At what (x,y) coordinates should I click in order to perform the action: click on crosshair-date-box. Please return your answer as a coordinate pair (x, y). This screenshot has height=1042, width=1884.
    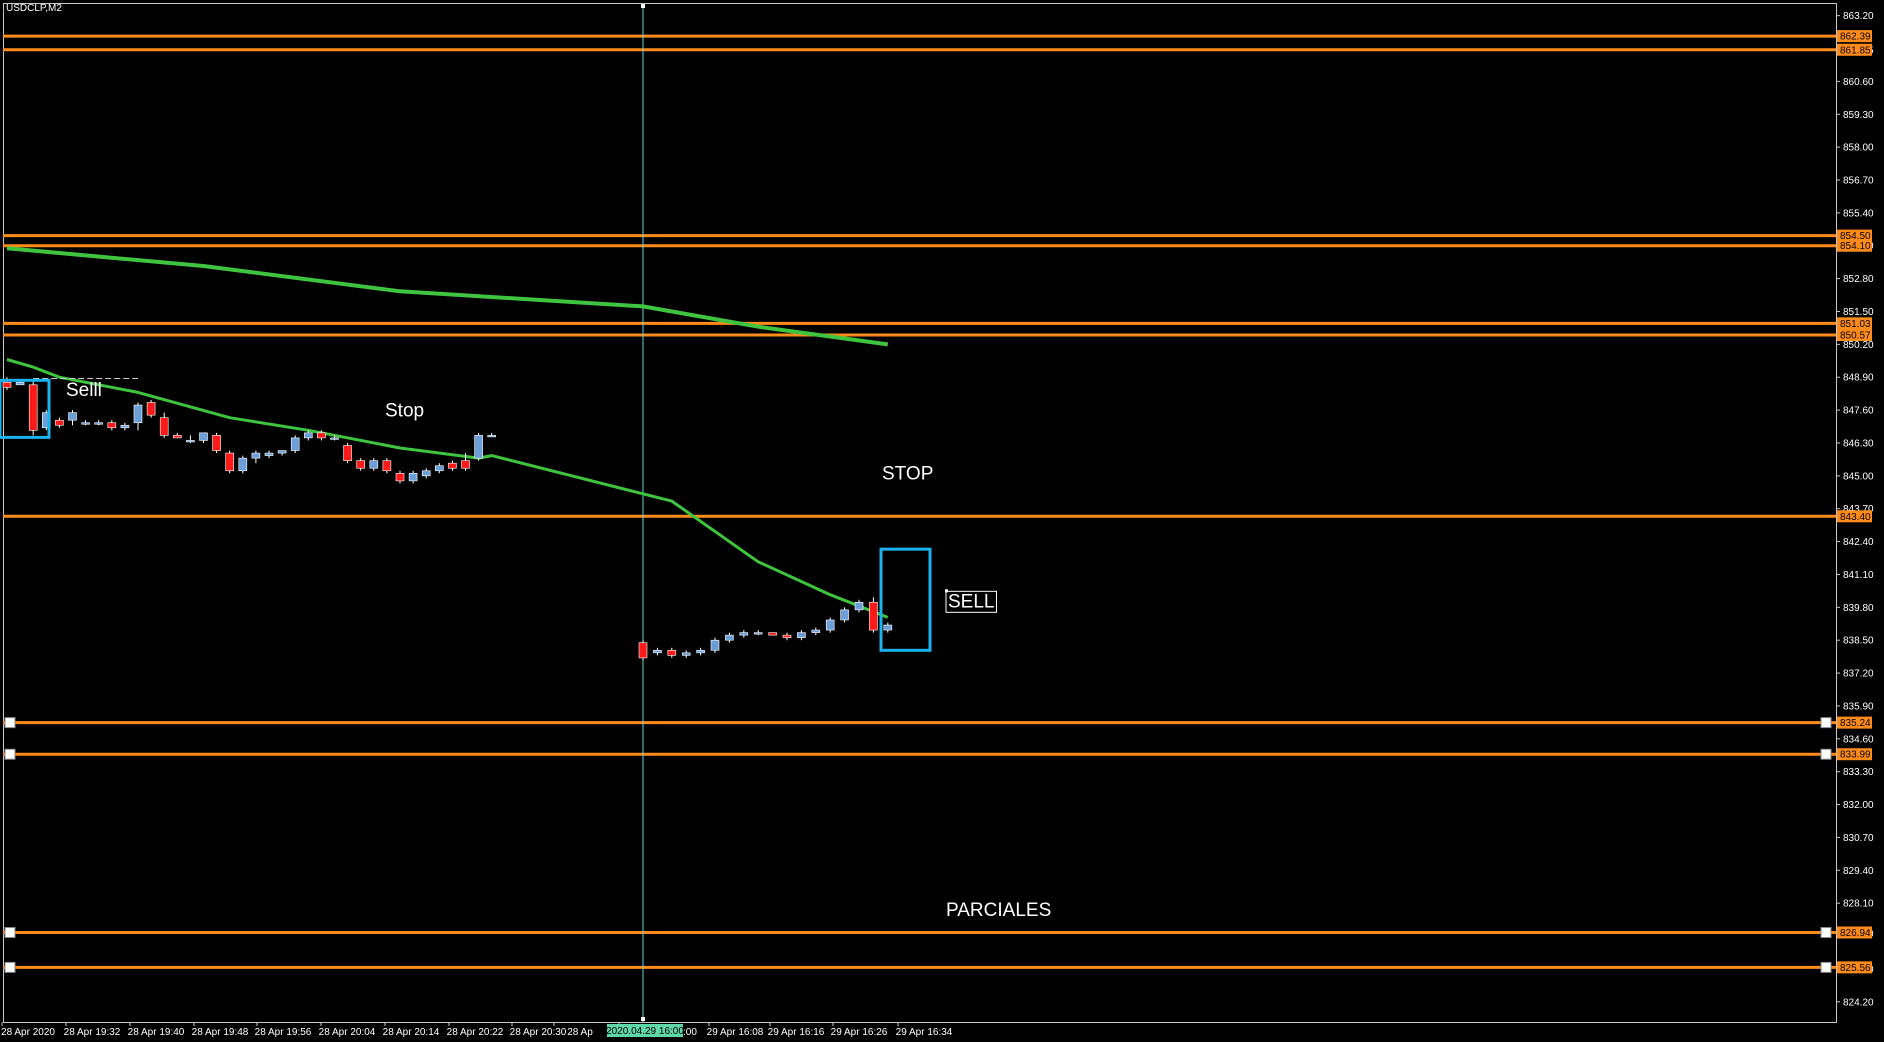
    Looking at the image, I should click on (645, 1030).